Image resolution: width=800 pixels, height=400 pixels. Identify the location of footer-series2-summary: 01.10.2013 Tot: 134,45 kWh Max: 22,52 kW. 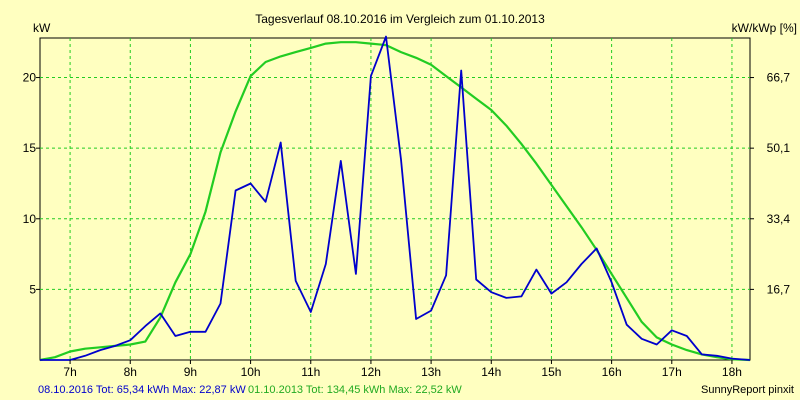
(355, 390).